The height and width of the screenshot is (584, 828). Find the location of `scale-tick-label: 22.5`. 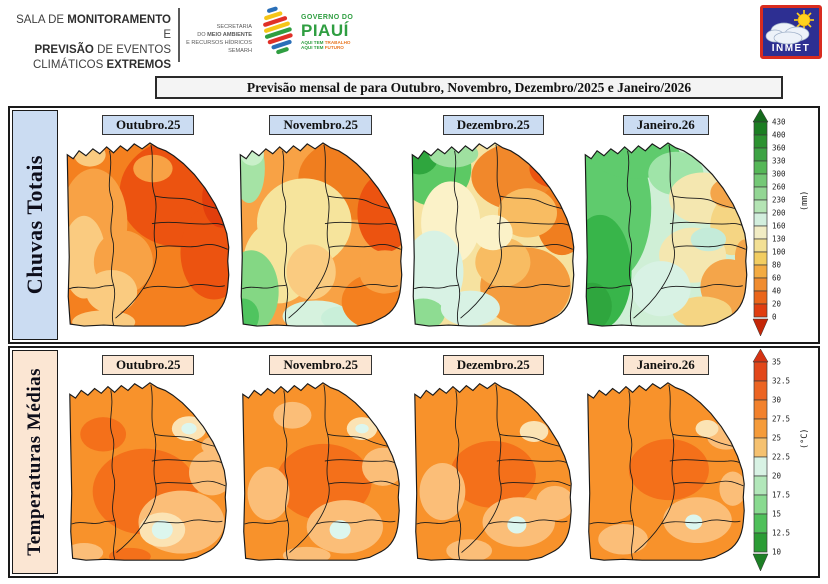

scale-tick-label: 22.5 is located at coordinates (781, 457).